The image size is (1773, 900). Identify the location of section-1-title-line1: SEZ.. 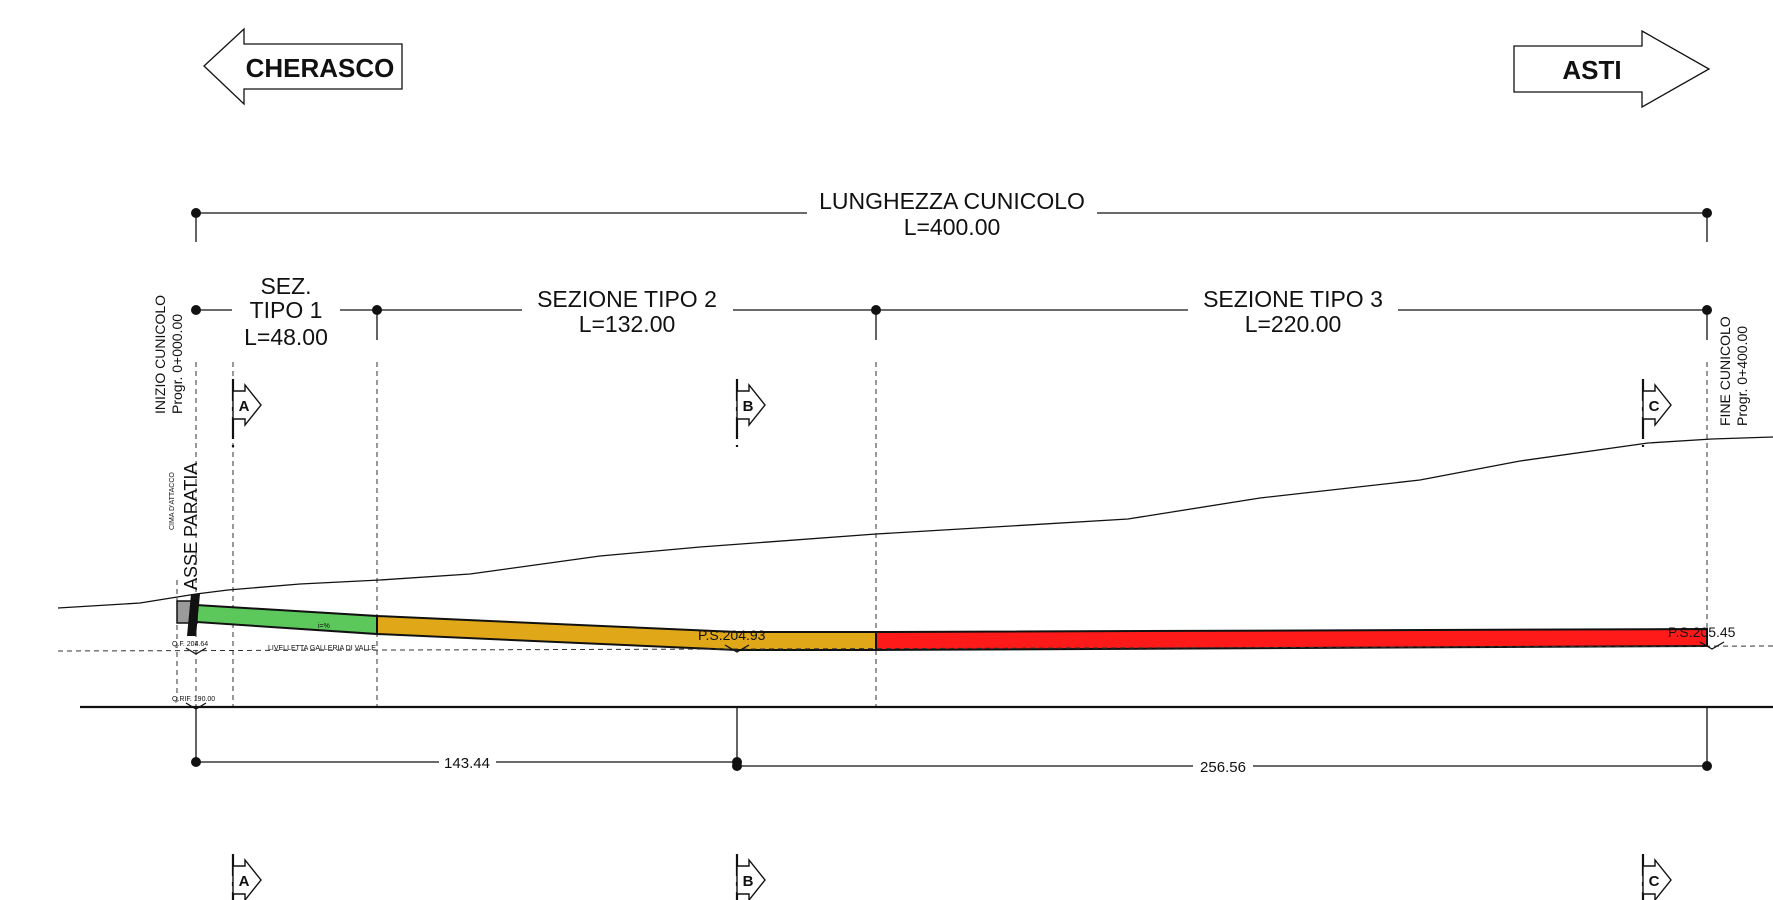
(285, 286).